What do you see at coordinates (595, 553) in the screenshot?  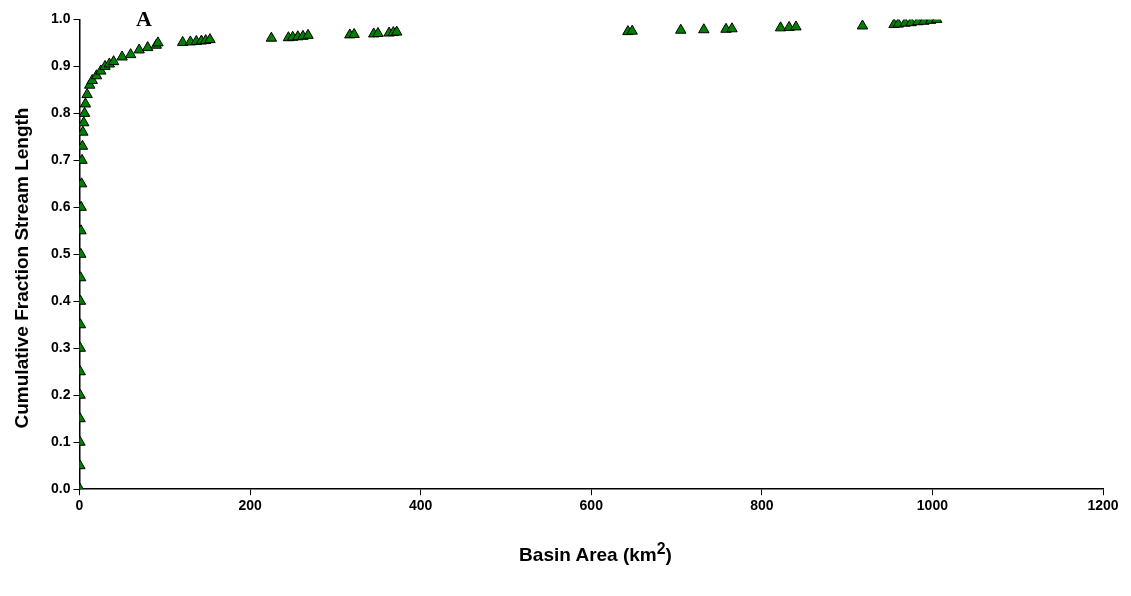 I see `x-axis-title: Basin Area (km$^{2}$)` at bounding box center [595, 553].